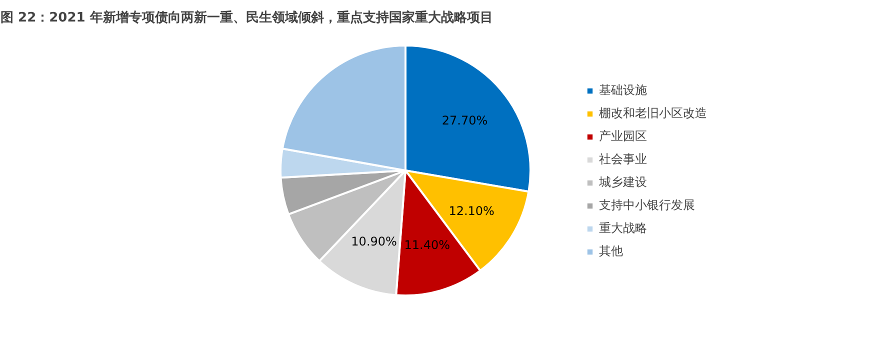 The height and width of the screenshot is (345, 876). I want to click on data-label: 27.70%, so click(465, 121).